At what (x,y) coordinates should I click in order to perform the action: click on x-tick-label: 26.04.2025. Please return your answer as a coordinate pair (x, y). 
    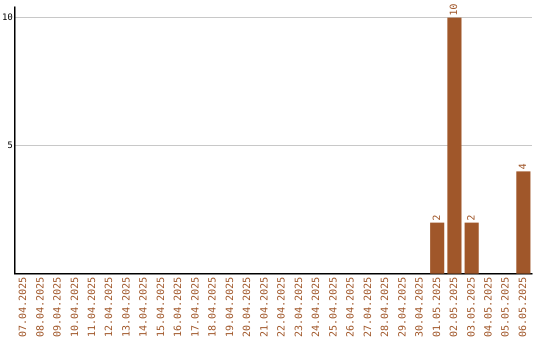
    Looking at the image, I should click on (351, 307).